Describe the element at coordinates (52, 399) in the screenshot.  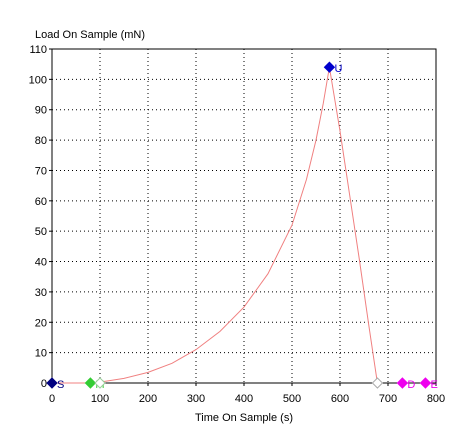
I see `x-tick-label: 0` at that location.